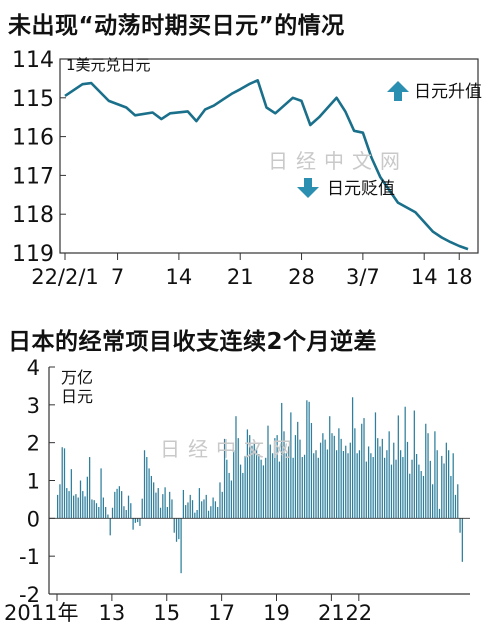  What do you see at coordinates (193, 342) in the screenshot?
I see `chart2-title: 日本的经常项目收支连续2个月逆差` at bounding box center [193, 342].